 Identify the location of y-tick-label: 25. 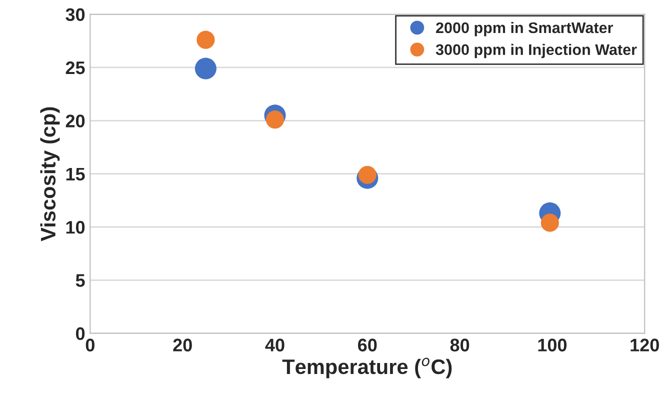
(75, 67).